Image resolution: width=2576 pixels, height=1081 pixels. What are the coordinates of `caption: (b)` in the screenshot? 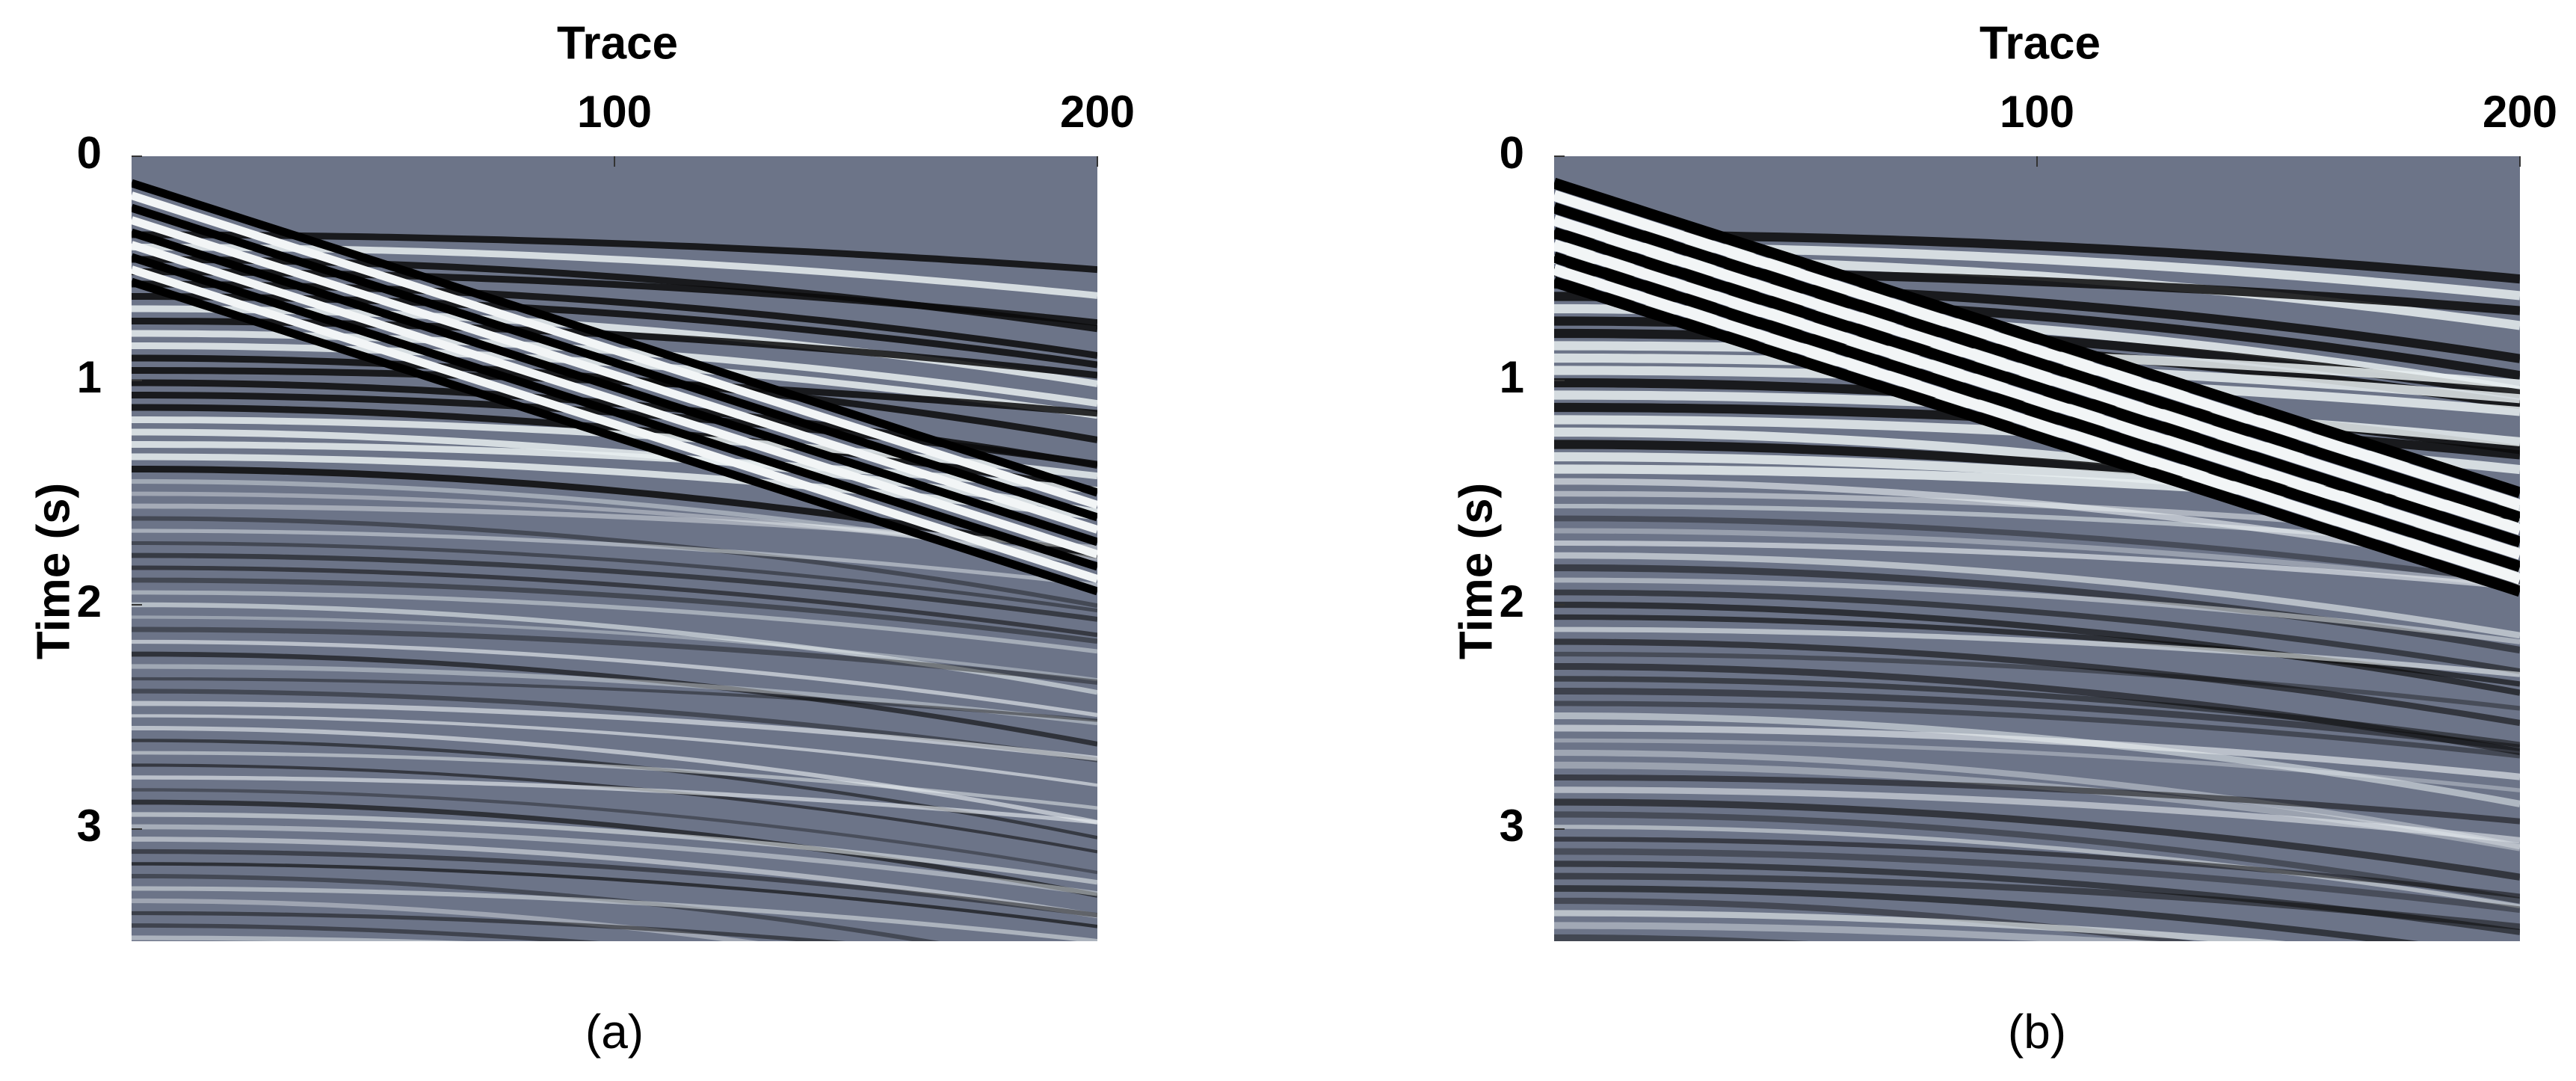 It's located at (2037, 1032).